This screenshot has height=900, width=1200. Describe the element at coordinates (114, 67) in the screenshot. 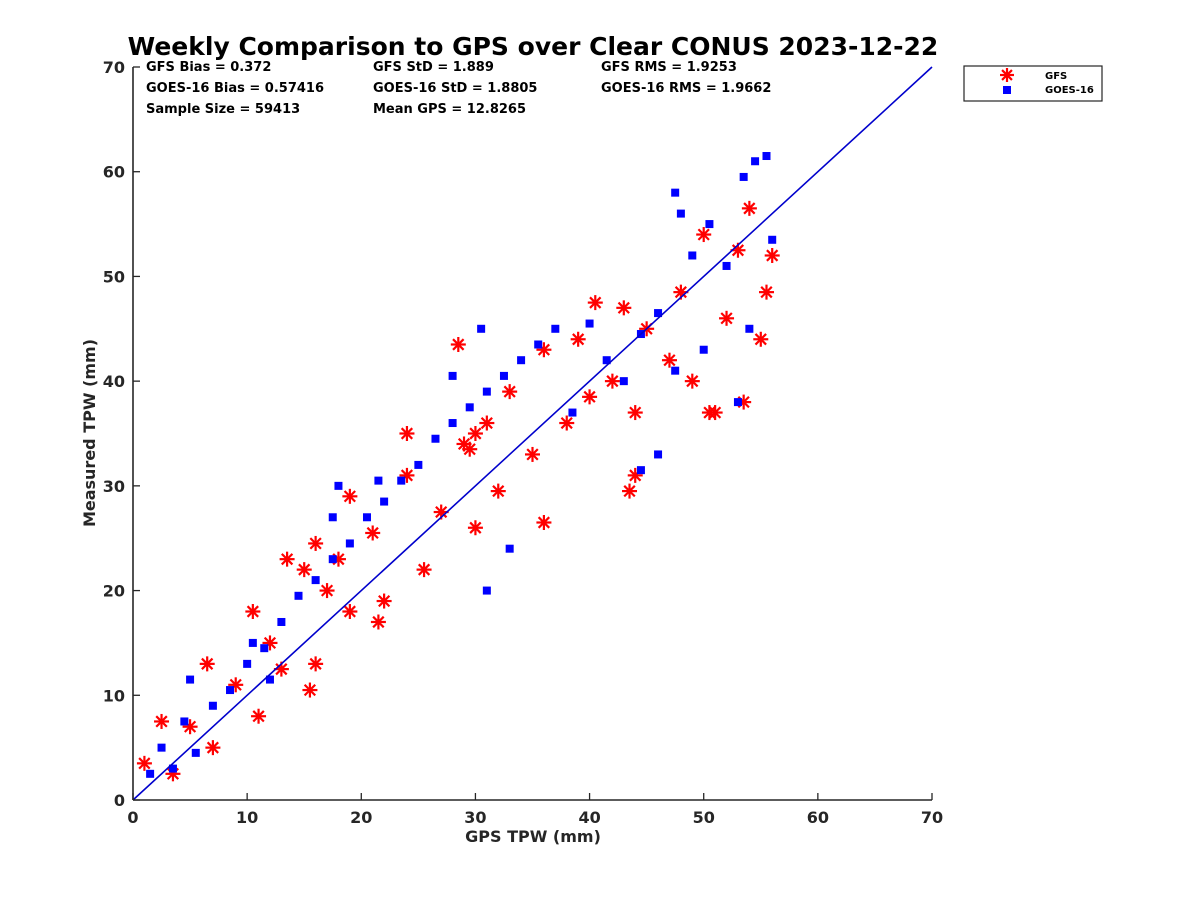

I see `y-tick-label: 70` at that location.